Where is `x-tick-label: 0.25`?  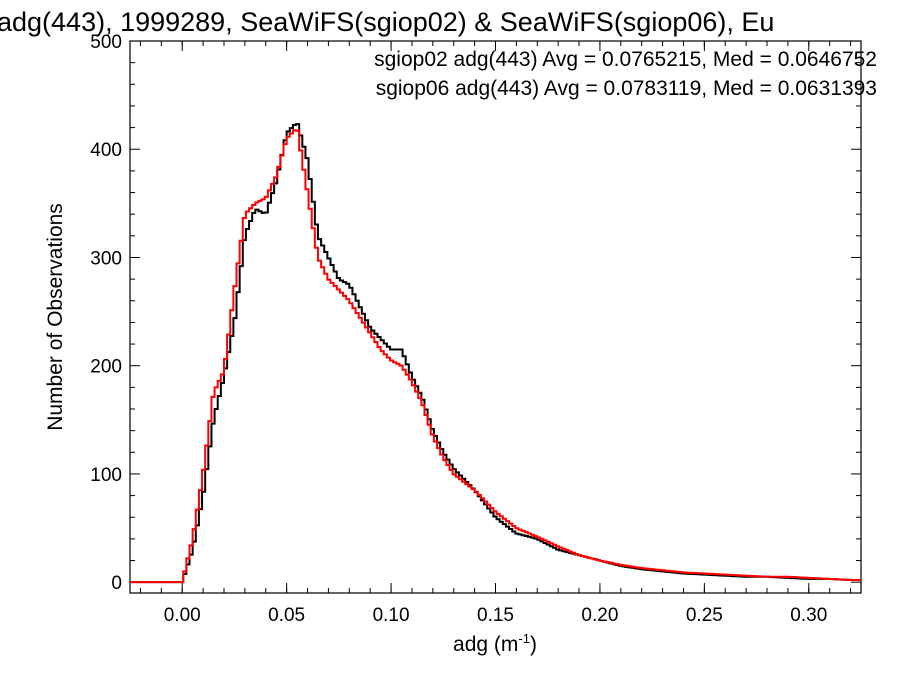
x-tick-label: 0.25 is located at coordinates (704, 615).